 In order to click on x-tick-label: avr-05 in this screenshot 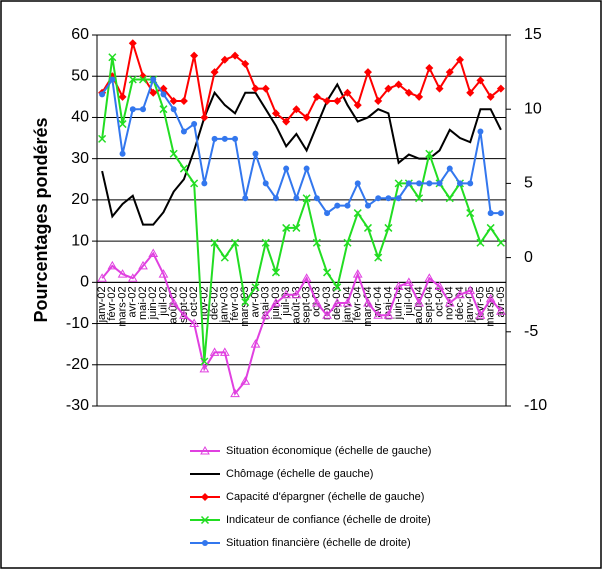, I will do `click(501, 301)`.